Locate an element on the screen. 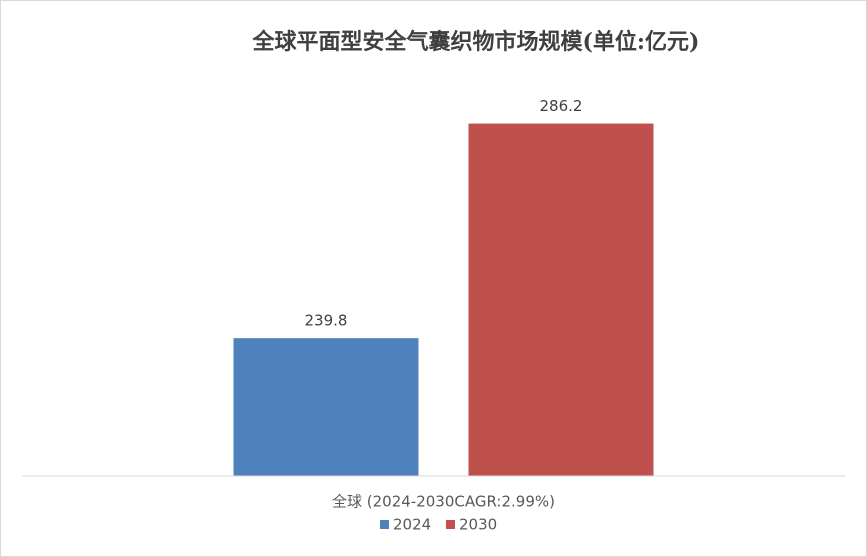  chart-title: 全球平面型安全气囊织物市场规模(单位:亿元) is located at coordinates (476, 42).